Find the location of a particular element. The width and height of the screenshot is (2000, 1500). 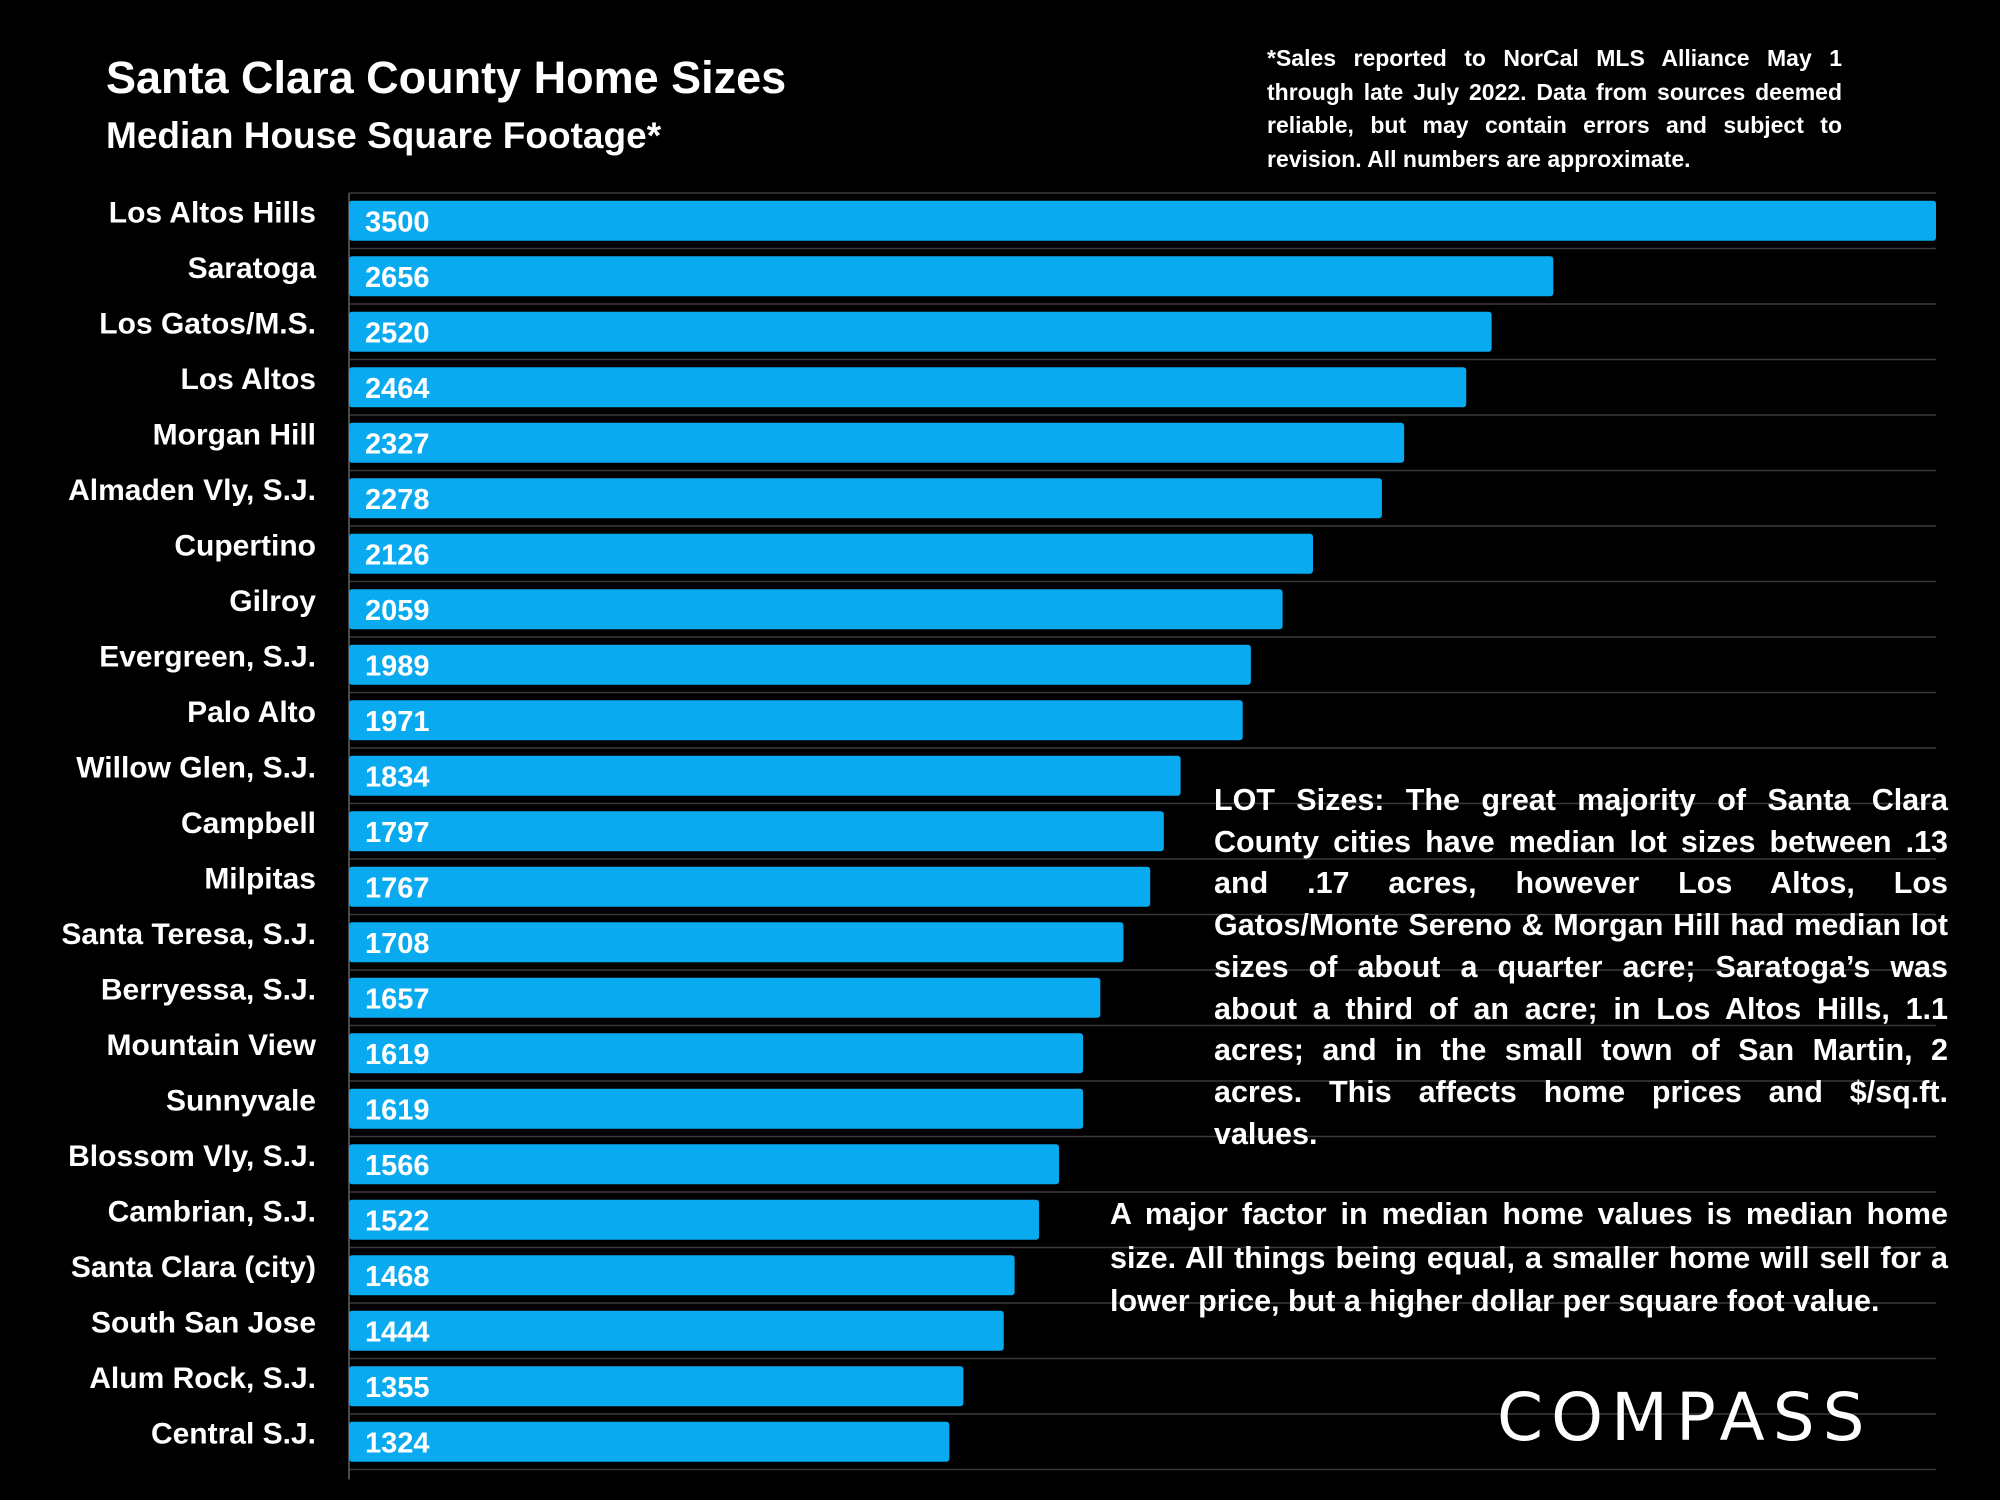

category-label: Blossom Vly, S.J. is located at coordinates (192, 1156).